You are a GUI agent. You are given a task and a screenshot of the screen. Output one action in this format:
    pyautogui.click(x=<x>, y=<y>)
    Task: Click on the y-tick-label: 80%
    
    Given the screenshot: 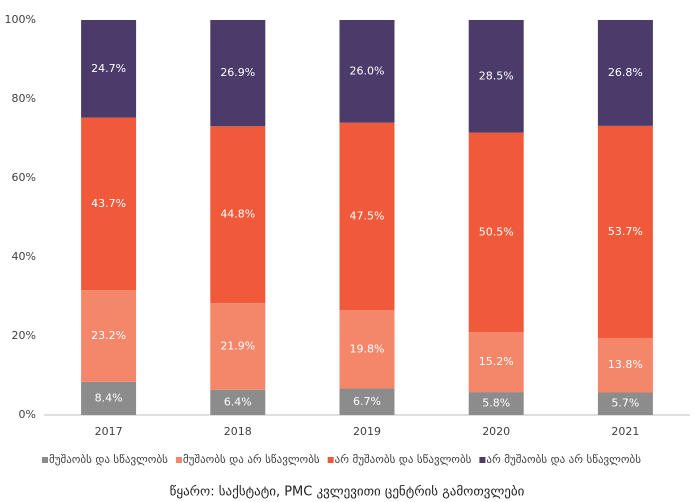 What is the action you would take?
    pyautogui.click(x=24, y=98)
    